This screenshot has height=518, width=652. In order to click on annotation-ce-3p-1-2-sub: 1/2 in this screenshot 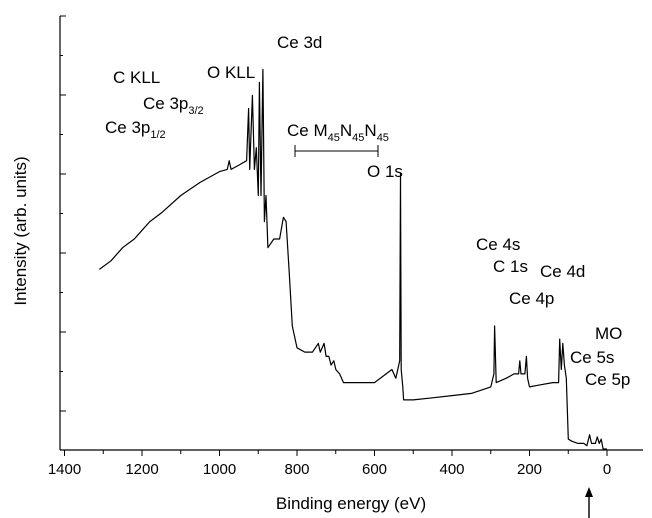, I will do `click(157, 135)`.